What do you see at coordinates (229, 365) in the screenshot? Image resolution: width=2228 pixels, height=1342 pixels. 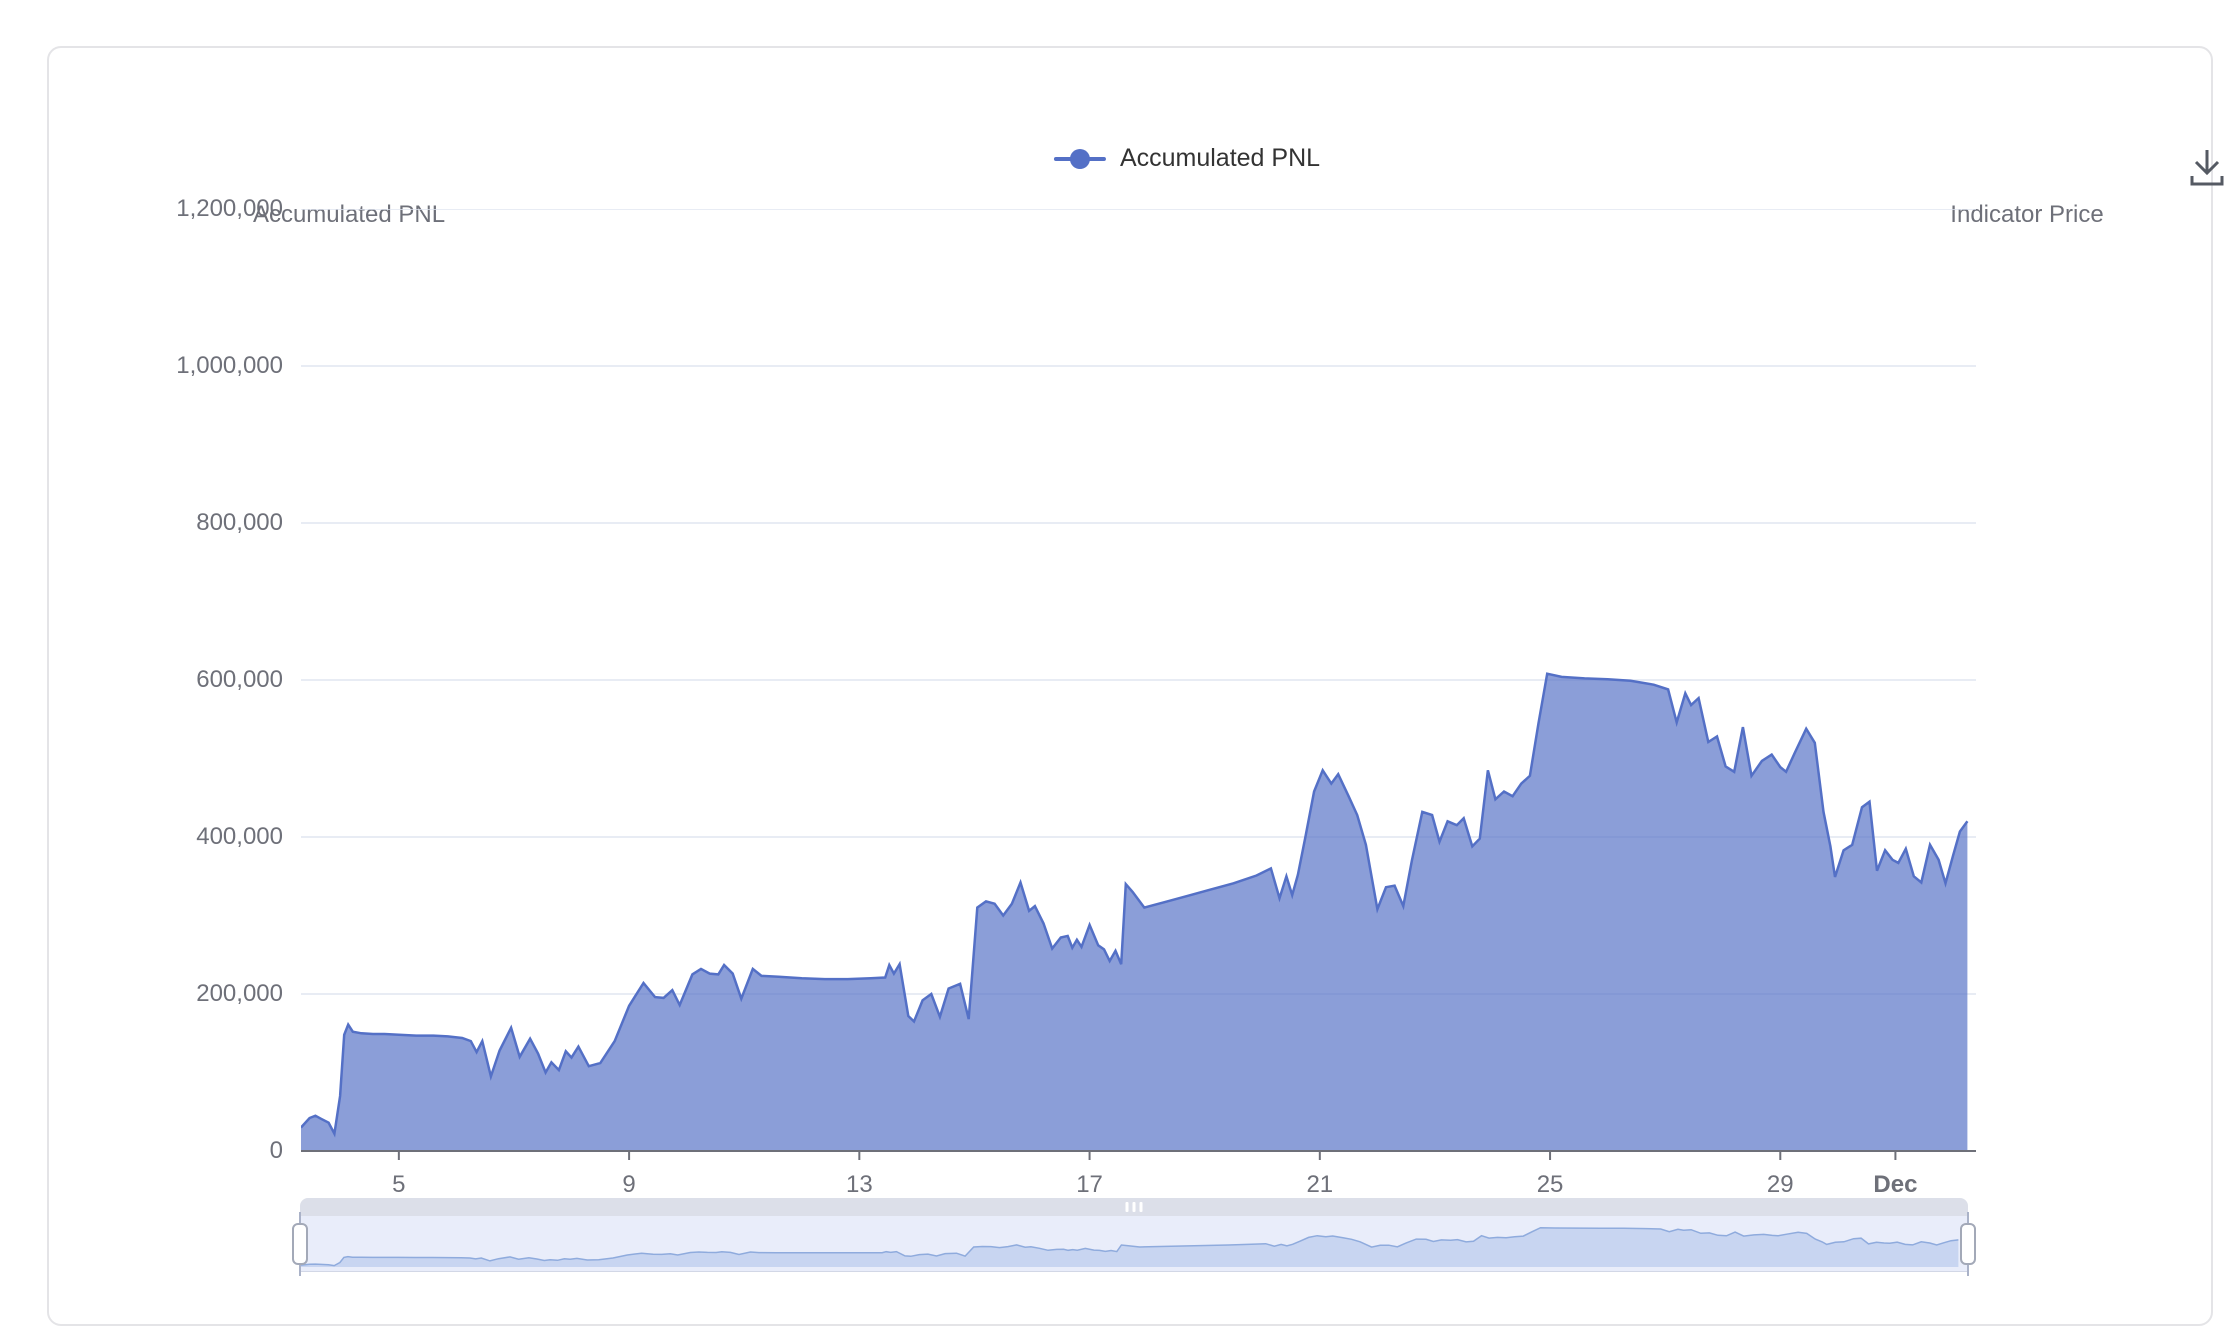 I see `y-tick-label: 1,000,000` at bounding box center [229, 365].